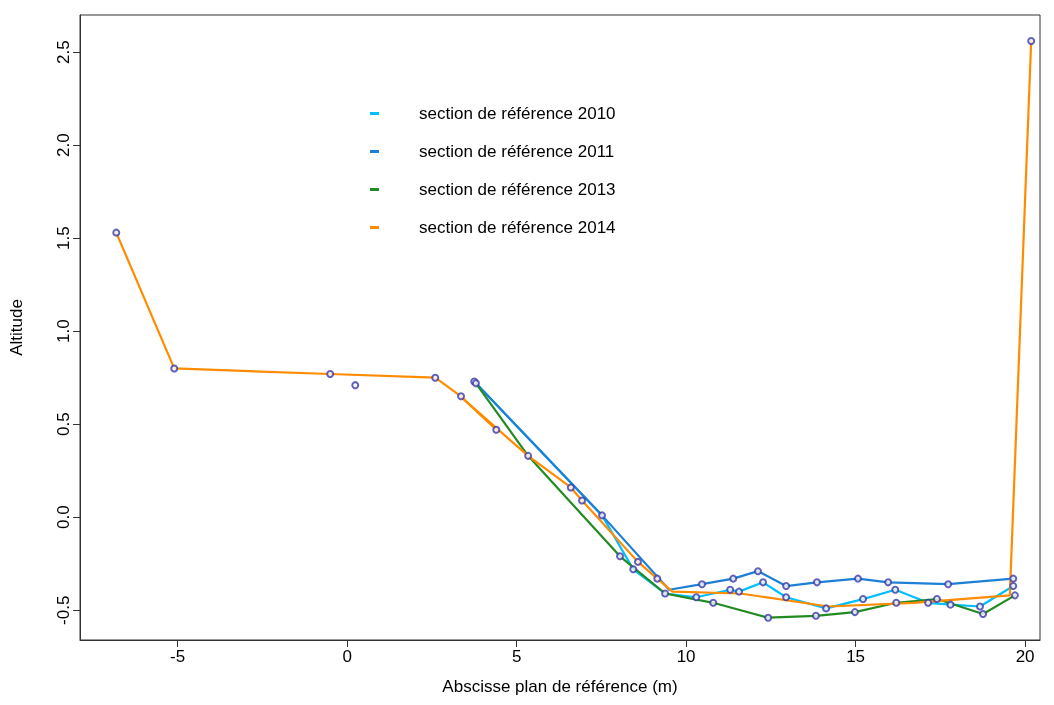  What do you see at coordinates (63, 424) in the screenshot?
I see `y-tick-label: 0.5` at bounding box center [63, 424].